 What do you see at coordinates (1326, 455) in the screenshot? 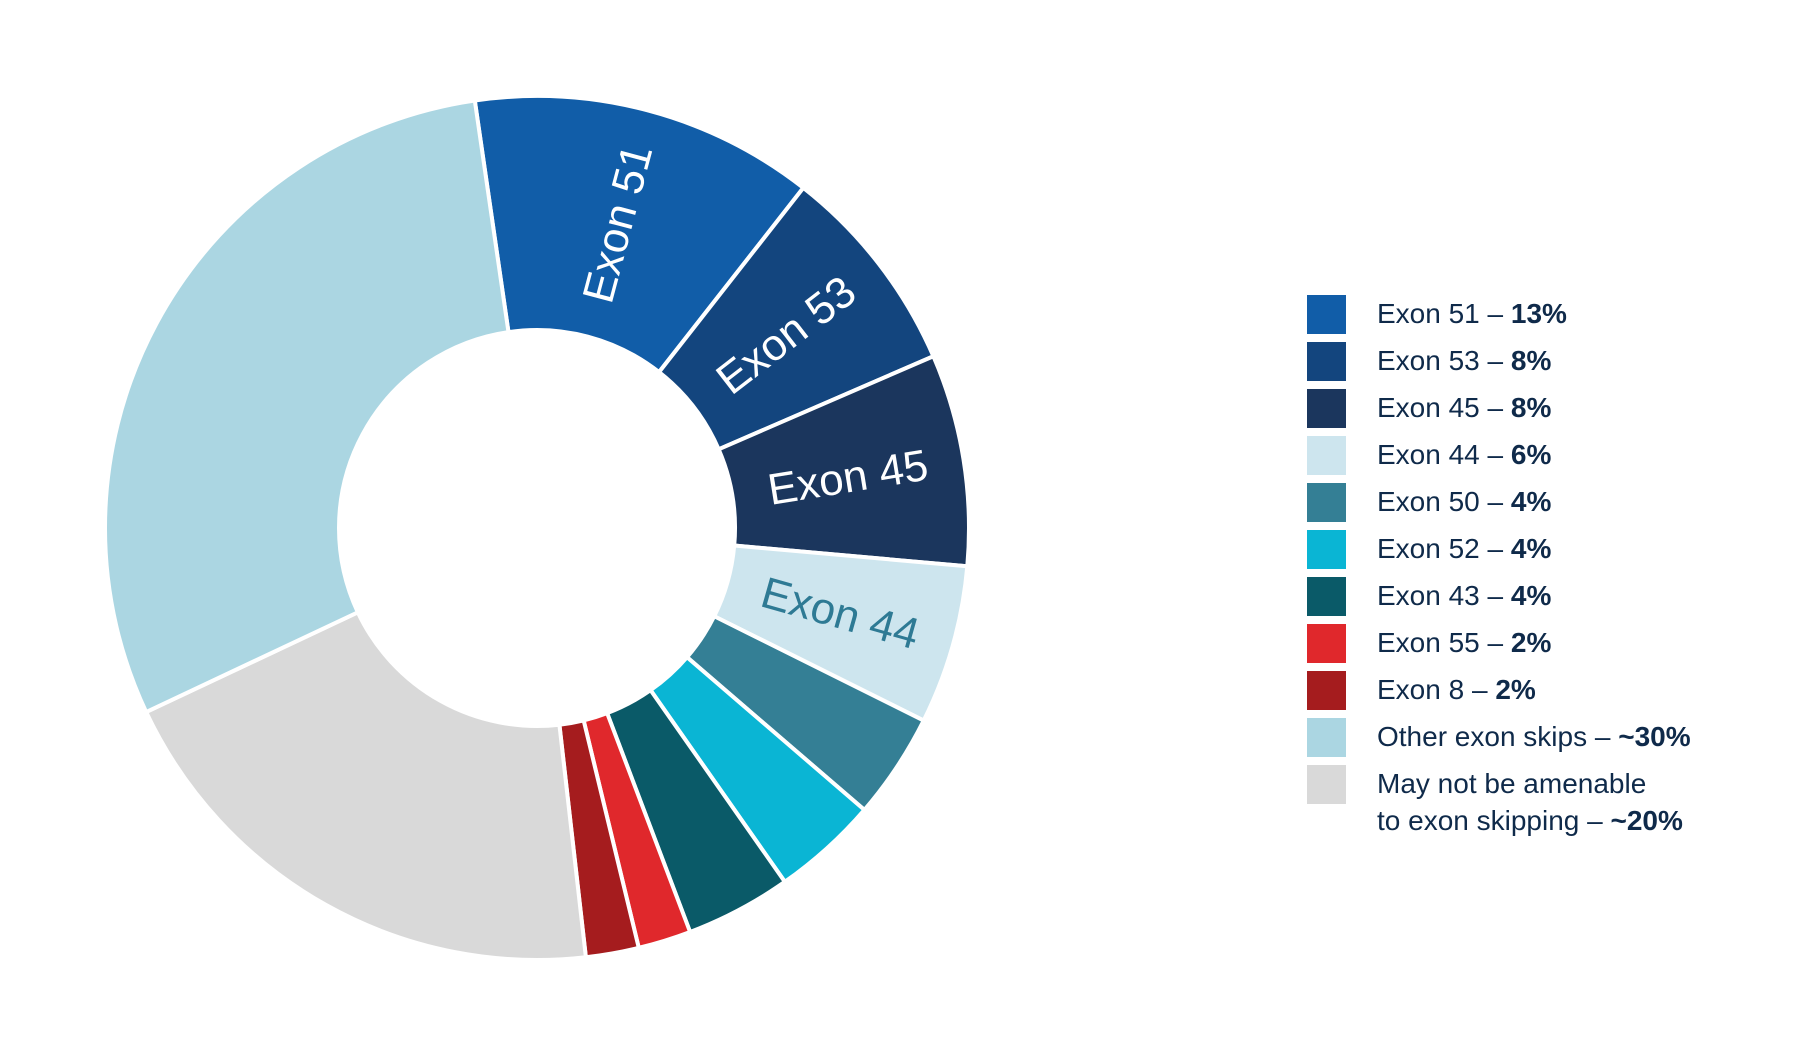
I see `legend-swatch-exon44` at bounding box center [1326, 455].